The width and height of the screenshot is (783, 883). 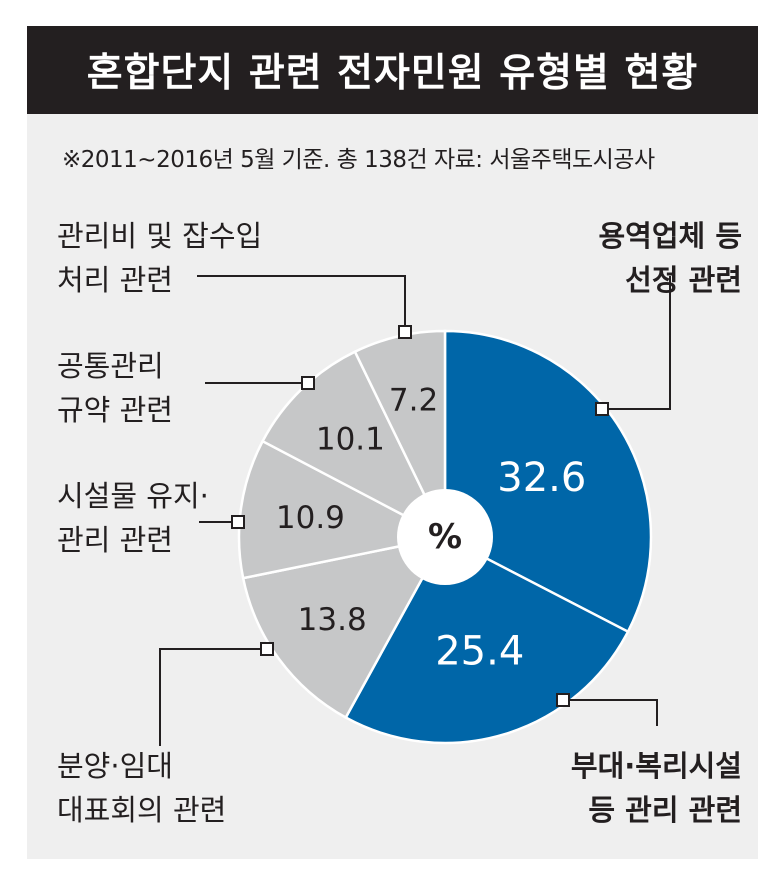 What do you see at coordinates (602, 409) in the screenshot?
I see `leader-marker-service` at bounding box center [602, 409].